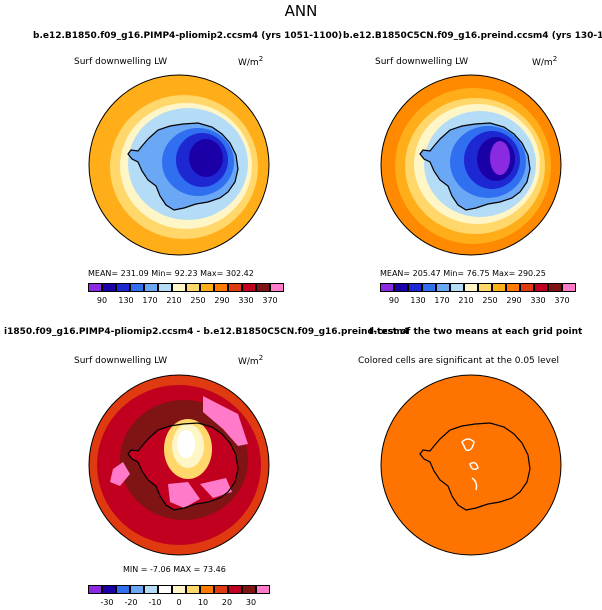 The image size is (602, 610). Describe the element at coordinates (514, 300) in the screenshot. I see `colorbar-top-right-tick-5: 290` at that location.